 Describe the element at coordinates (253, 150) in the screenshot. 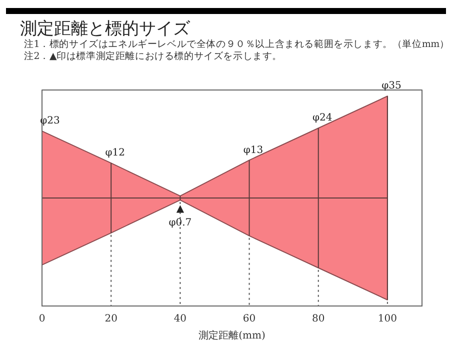

I see `data-label: φ13` at that location.